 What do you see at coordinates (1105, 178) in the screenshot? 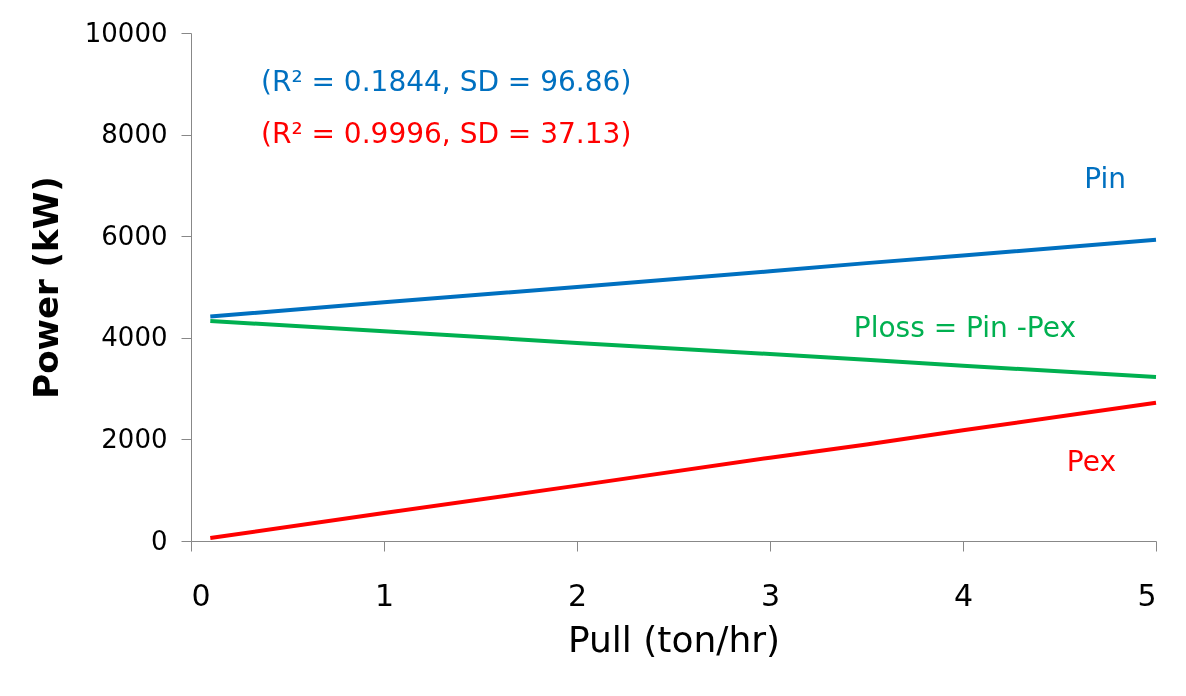
I see `series-label: Pin` at bounding box center [1105, 178].